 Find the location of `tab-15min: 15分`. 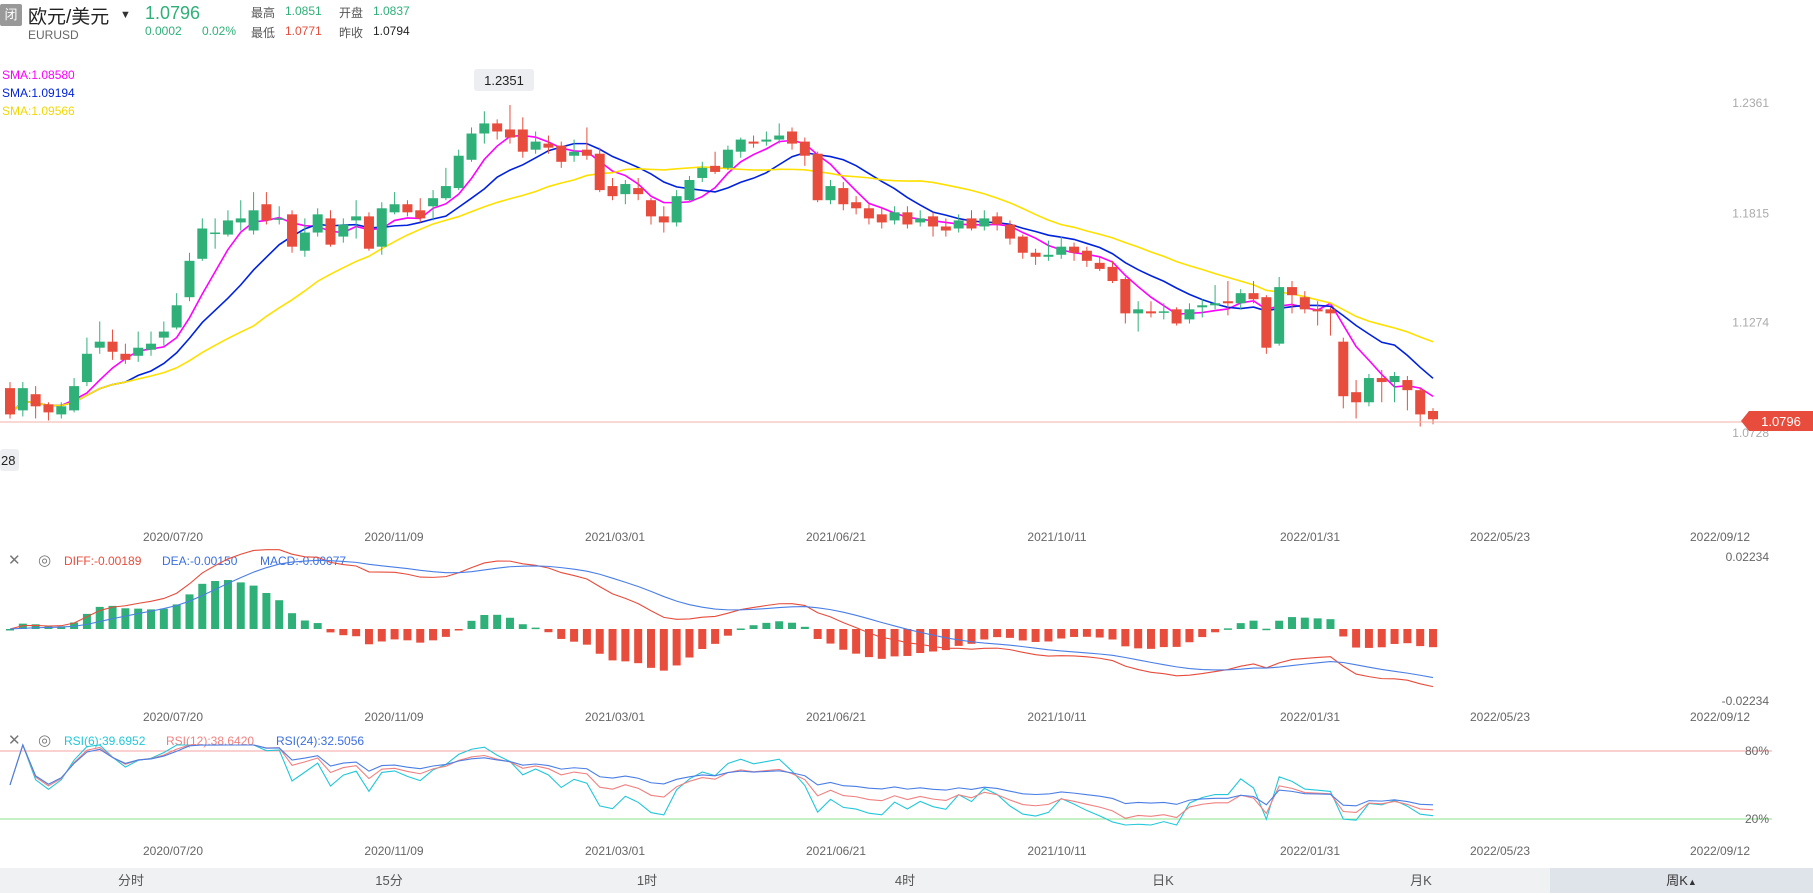

tab-15min: 15分 is located at coordinates (389, 880).